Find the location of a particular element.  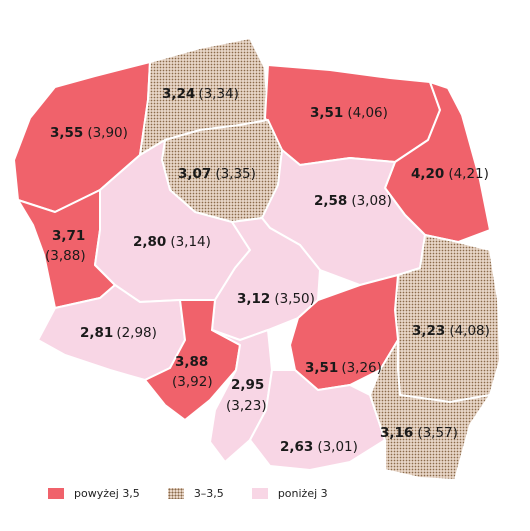

label-warminsko-mazurskie: 3,51 (4,06) is located at coordinates (349, 113).